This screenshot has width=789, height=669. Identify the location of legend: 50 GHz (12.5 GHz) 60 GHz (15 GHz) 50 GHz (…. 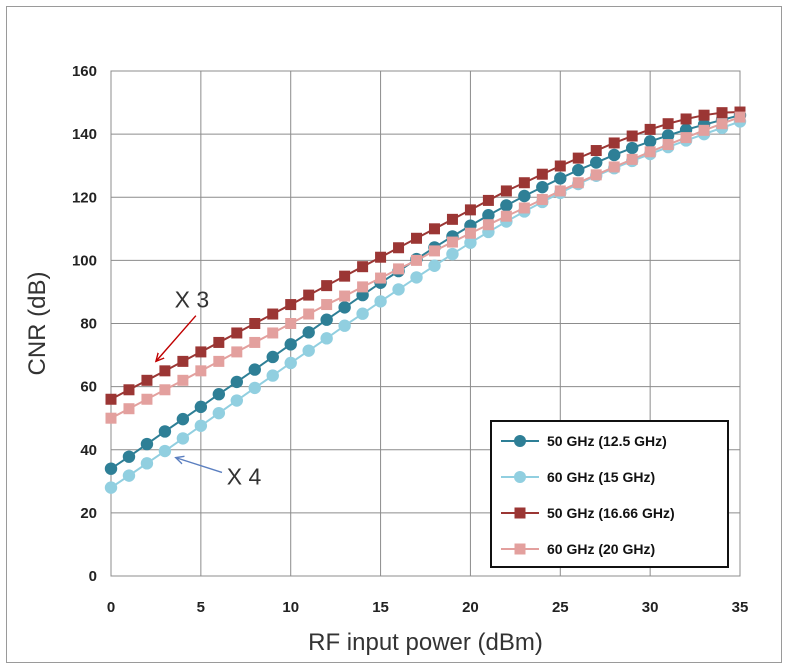
(609, 494).